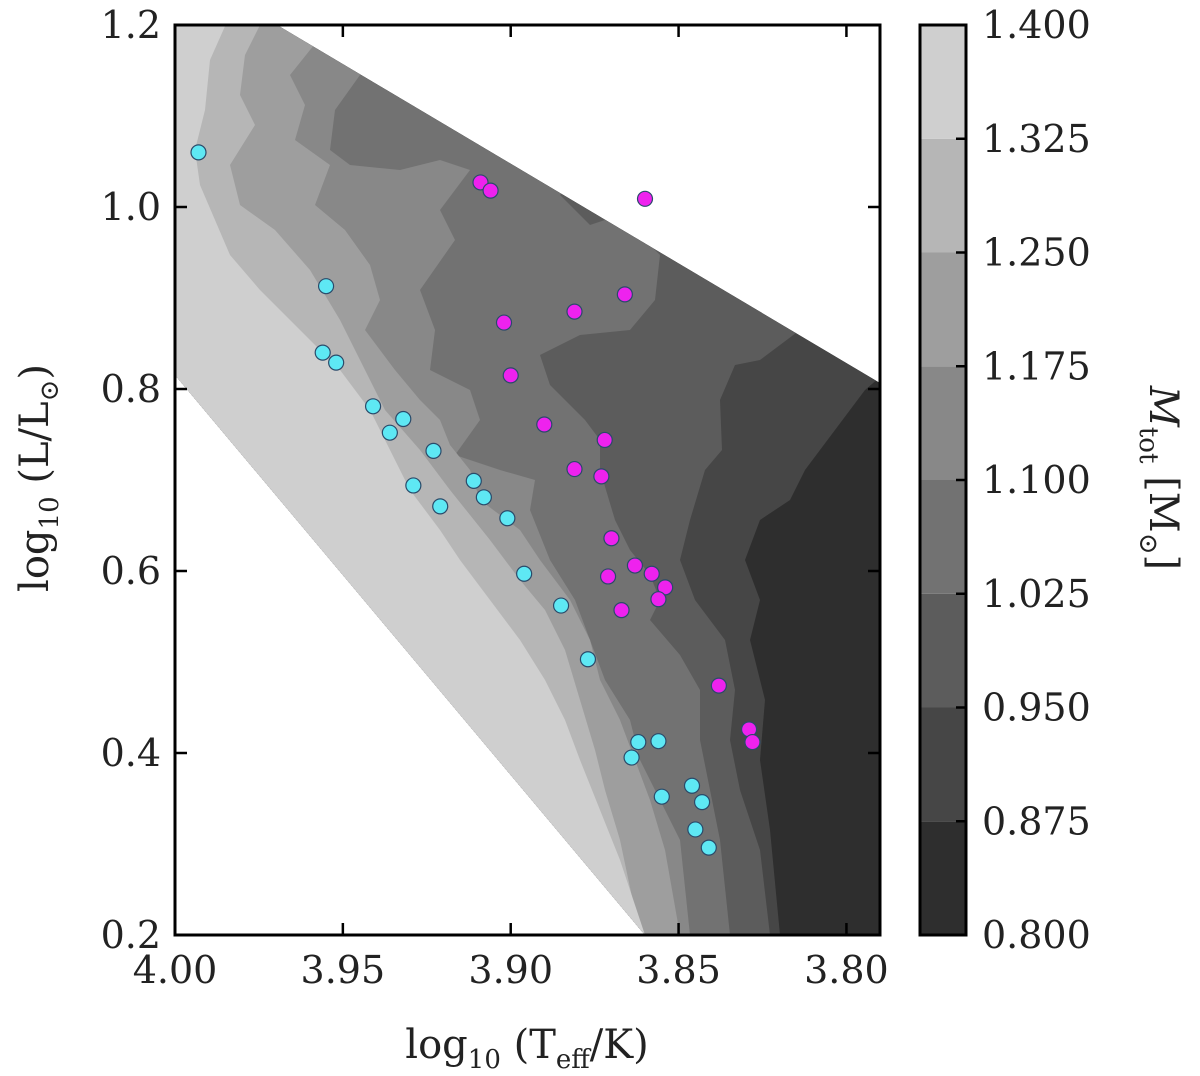  Describe the element at coordinates (1036, 594) in the screenshot. I see `colorbar-tick-label: 1.025` at that location.